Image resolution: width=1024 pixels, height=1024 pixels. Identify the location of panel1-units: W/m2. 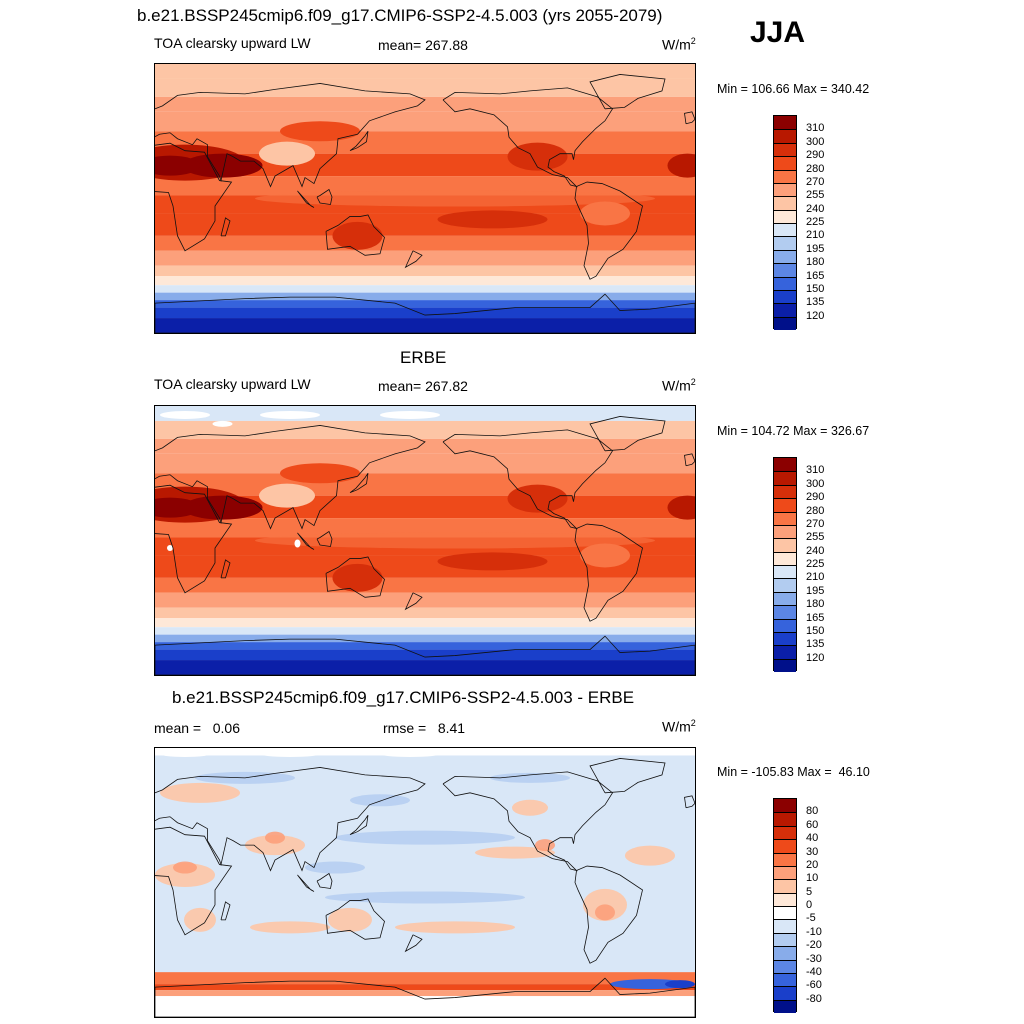
(679, 44).